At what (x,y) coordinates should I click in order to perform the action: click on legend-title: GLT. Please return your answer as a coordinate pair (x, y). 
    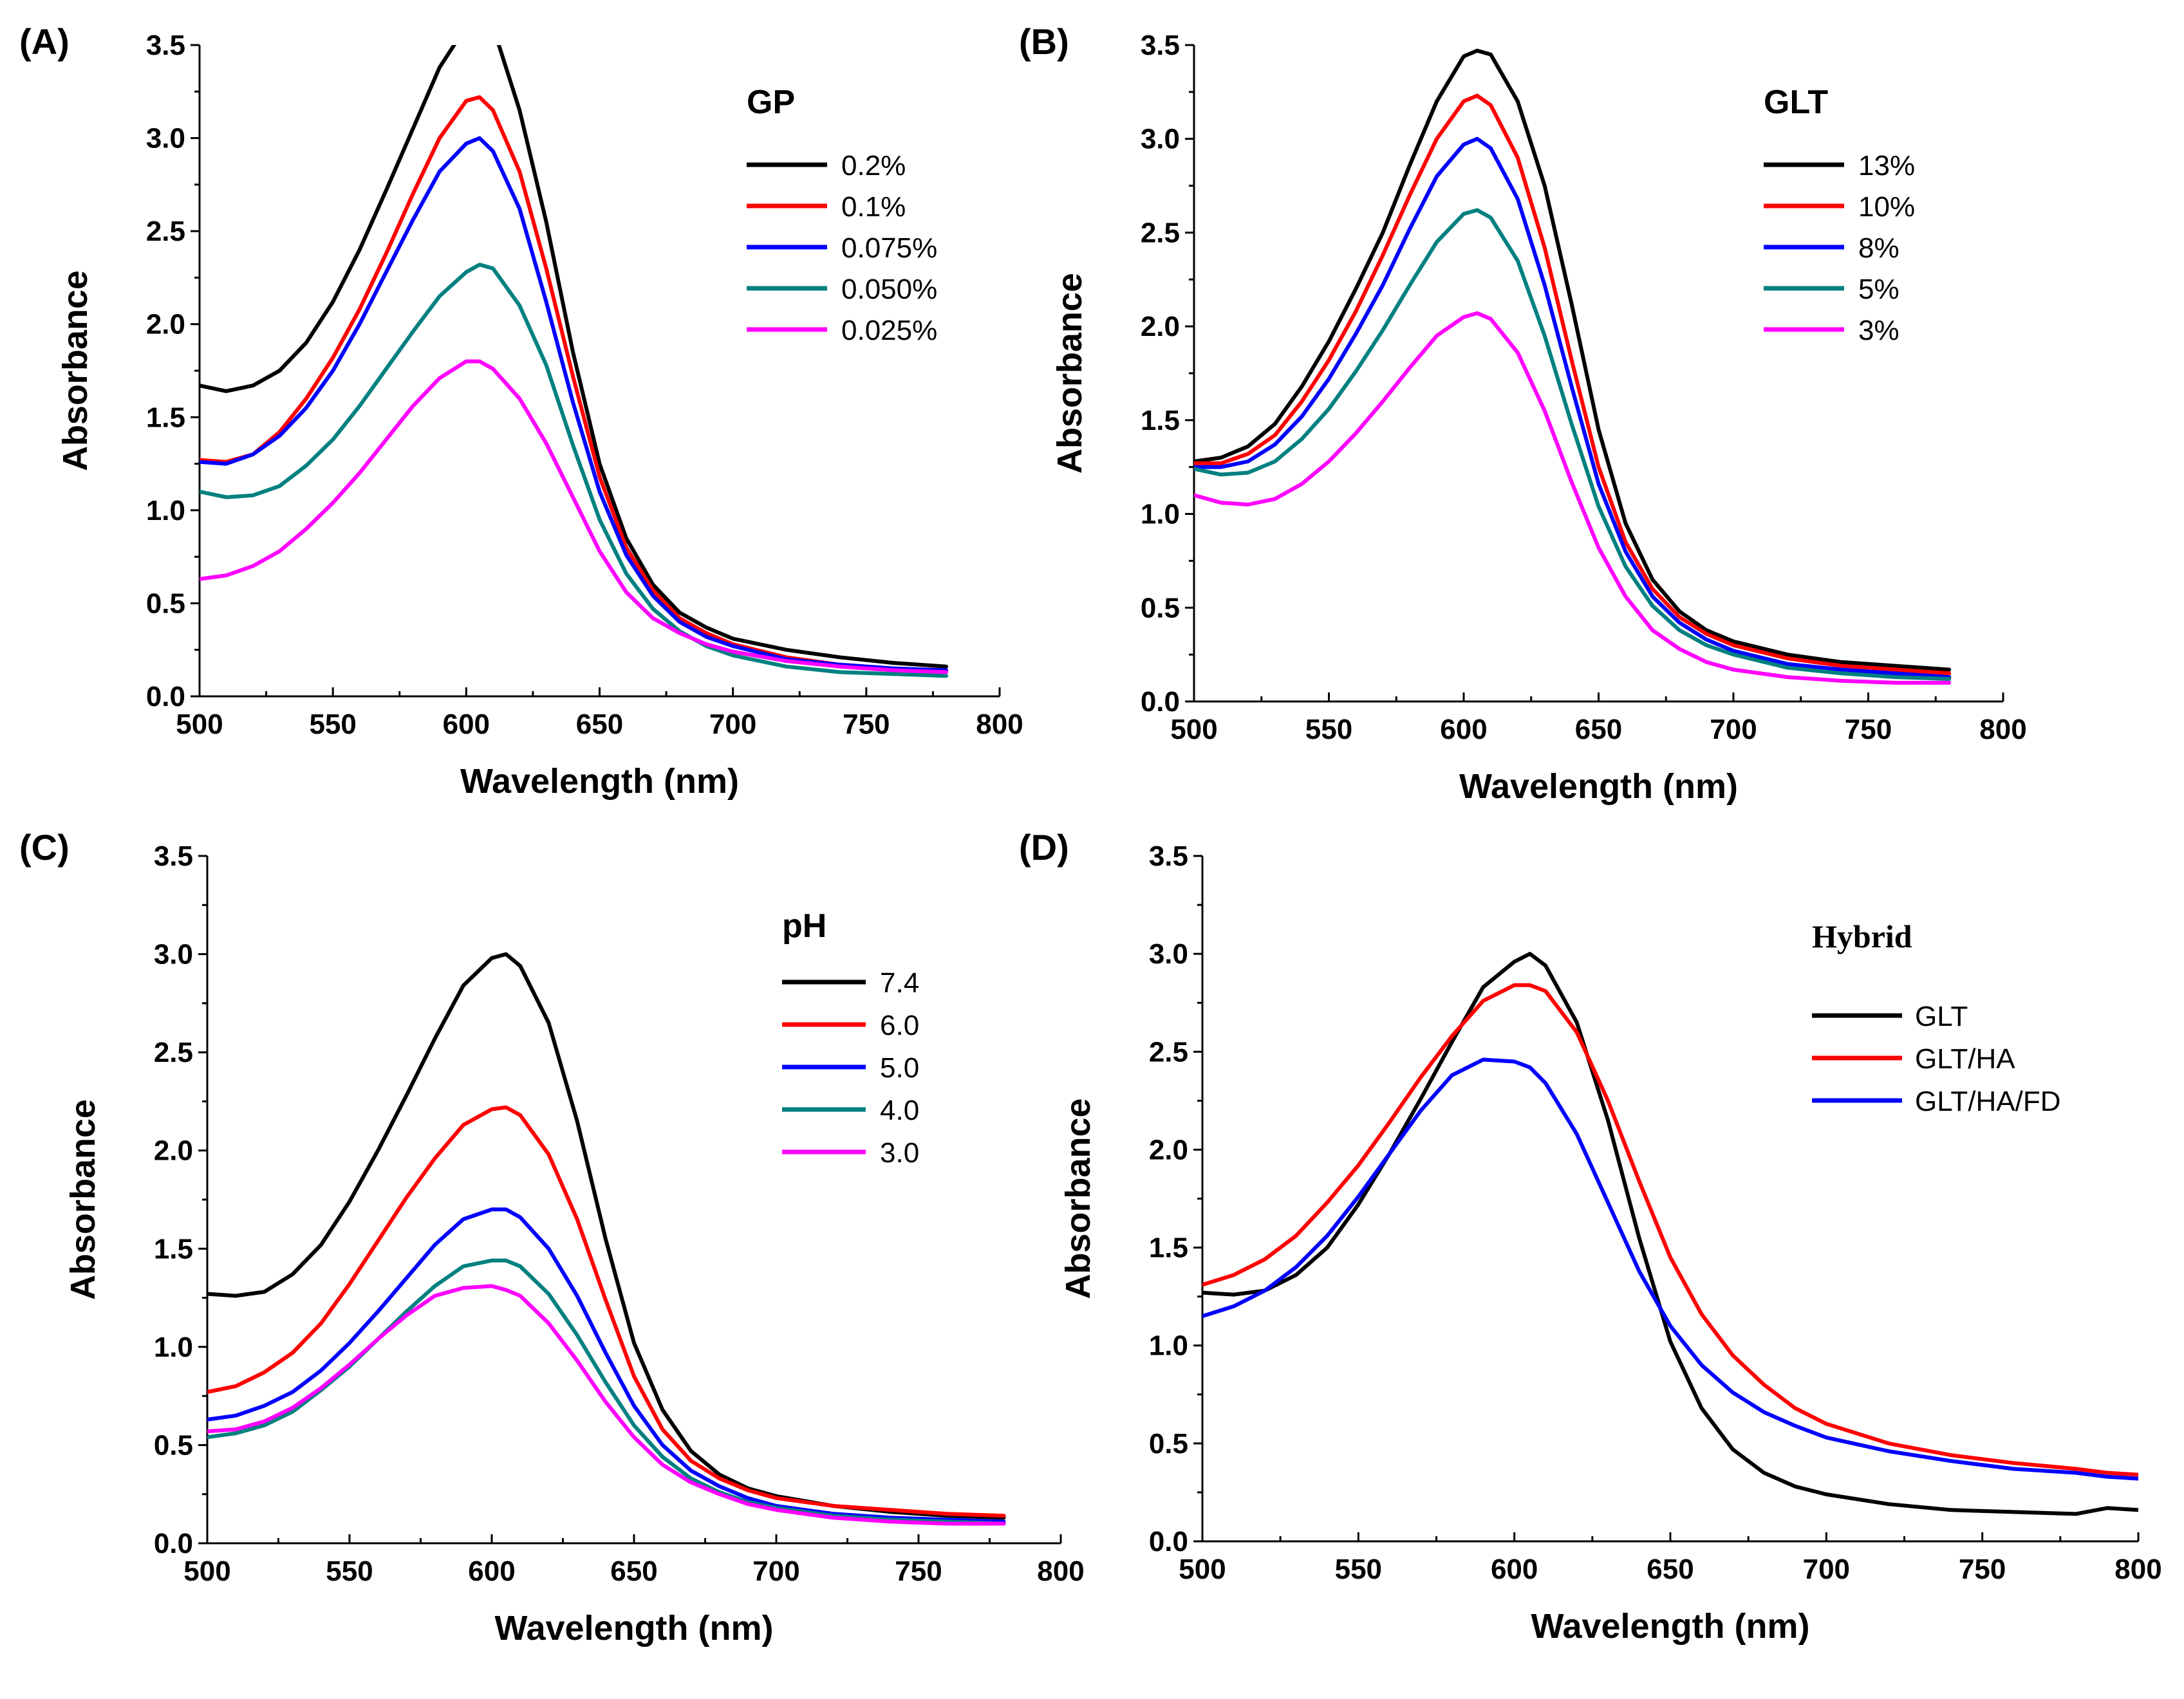
    Looking at the image, I should click on (1796, 102).